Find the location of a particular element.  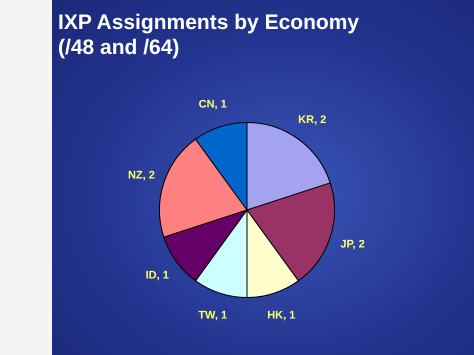

chart-title: IXP Assignments by Economy (/48 and /64) is located at coordinates (209, 35).